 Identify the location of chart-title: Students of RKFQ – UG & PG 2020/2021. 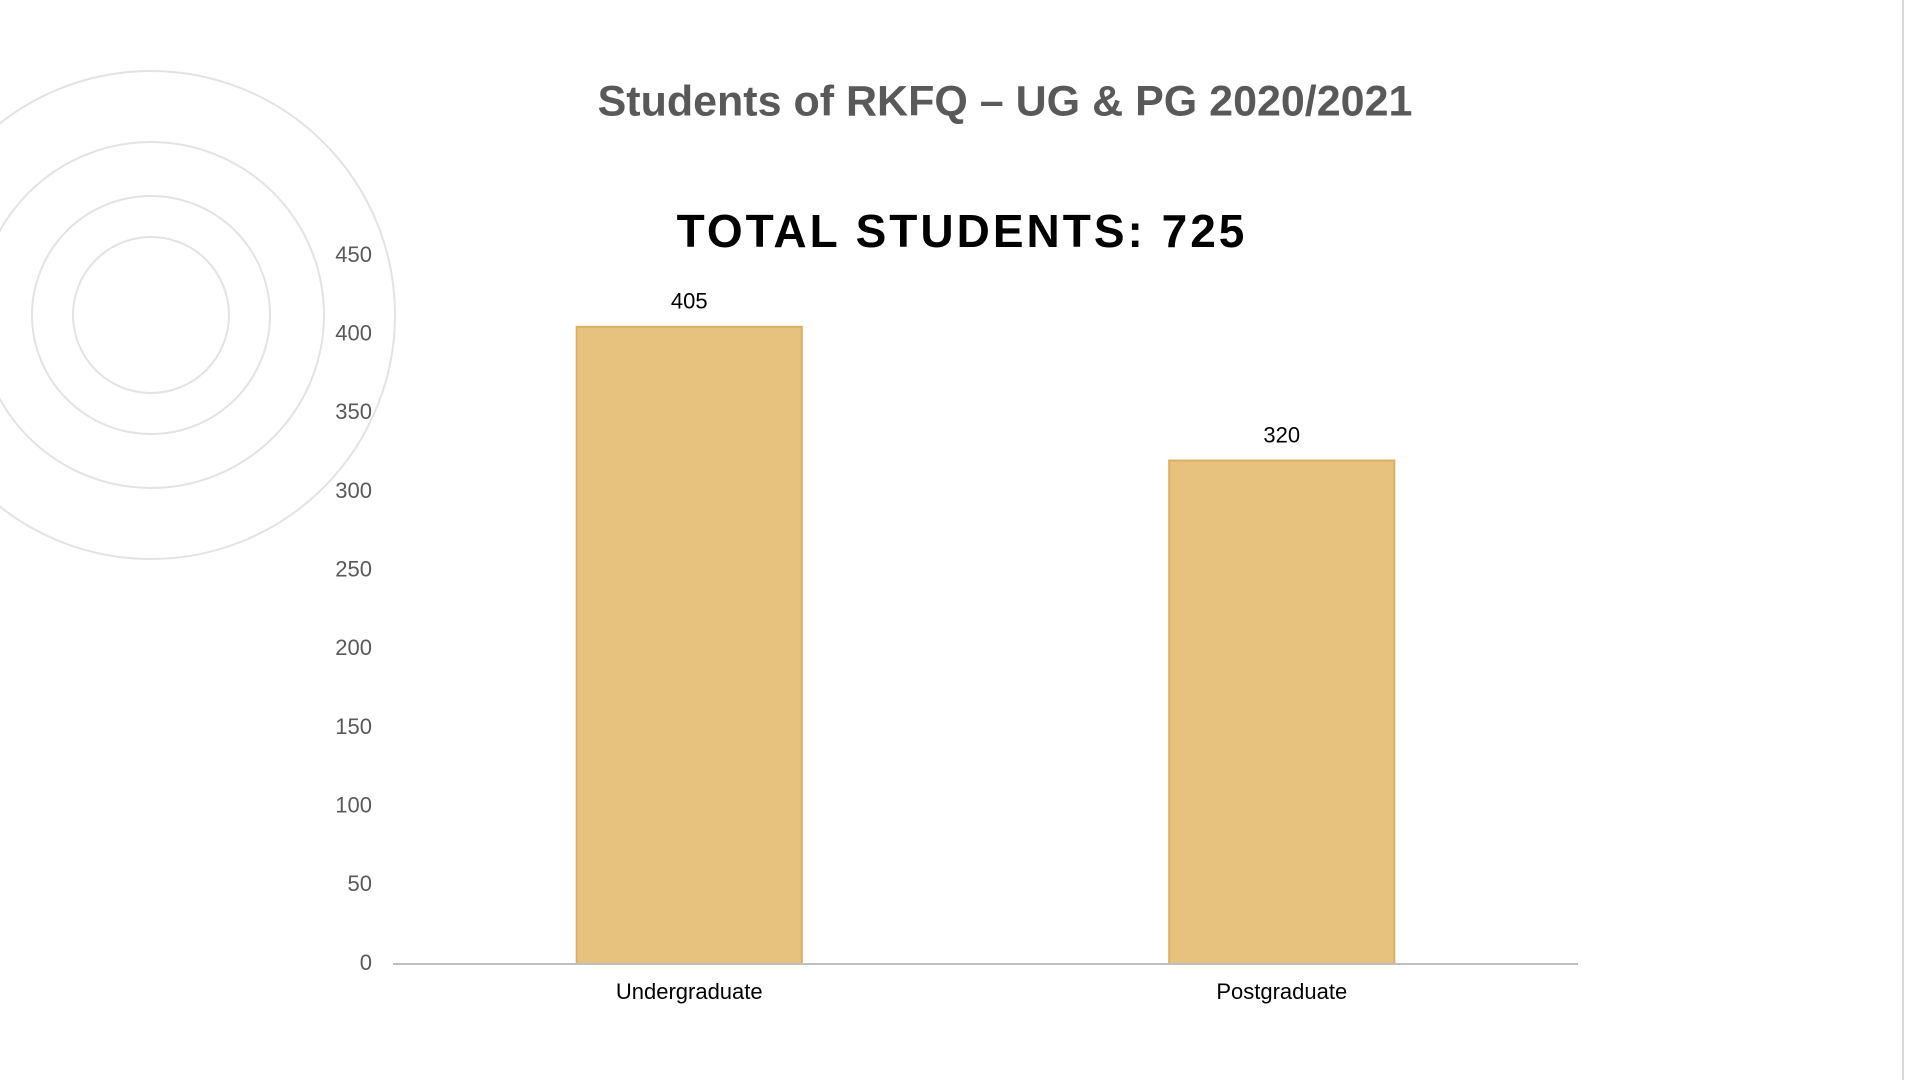
(1005, 101).